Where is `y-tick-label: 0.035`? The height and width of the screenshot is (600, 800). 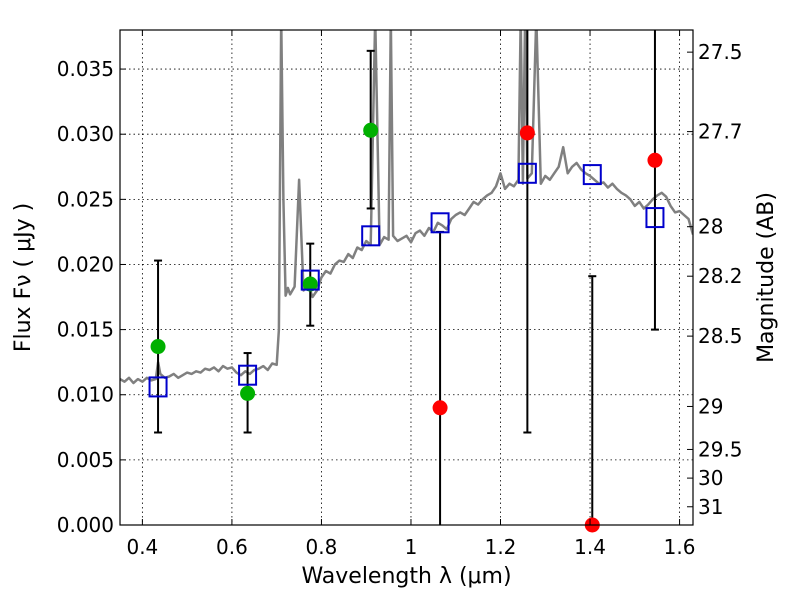 y-tick-label: 0.035 is located at coordinates (85, 69).